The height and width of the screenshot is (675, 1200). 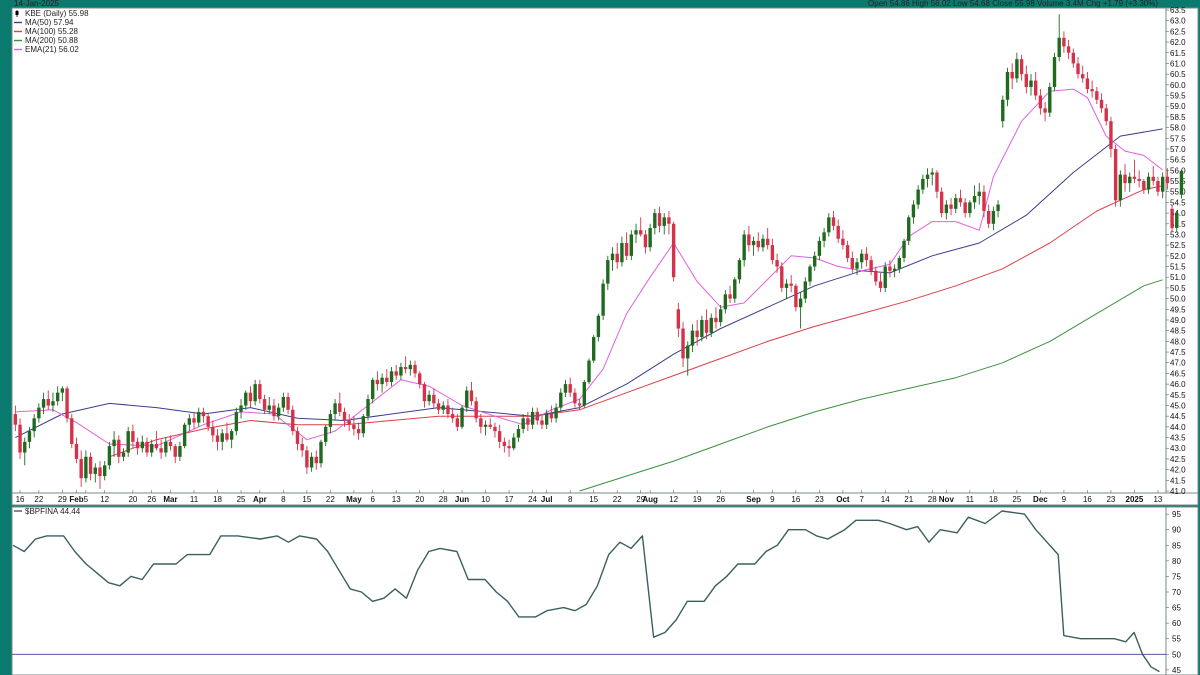 I want to click on breadth-y-tick-label: 90, so click(x=1176, y=530).